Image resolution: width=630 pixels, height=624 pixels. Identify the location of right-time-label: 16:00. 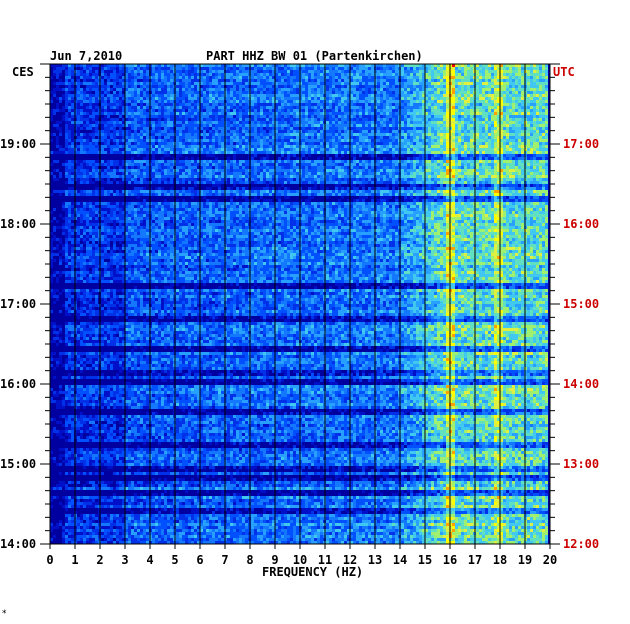
(581, 224).